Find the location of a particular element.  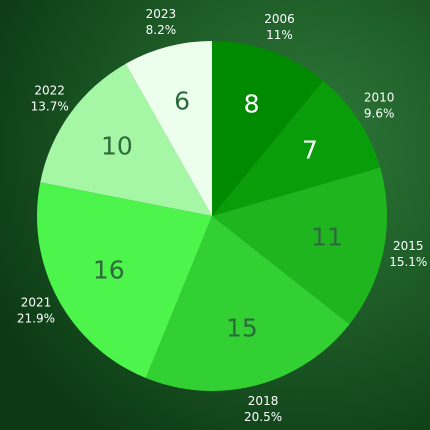

percent-label: 13.7% is located at coordinates (50, 107).